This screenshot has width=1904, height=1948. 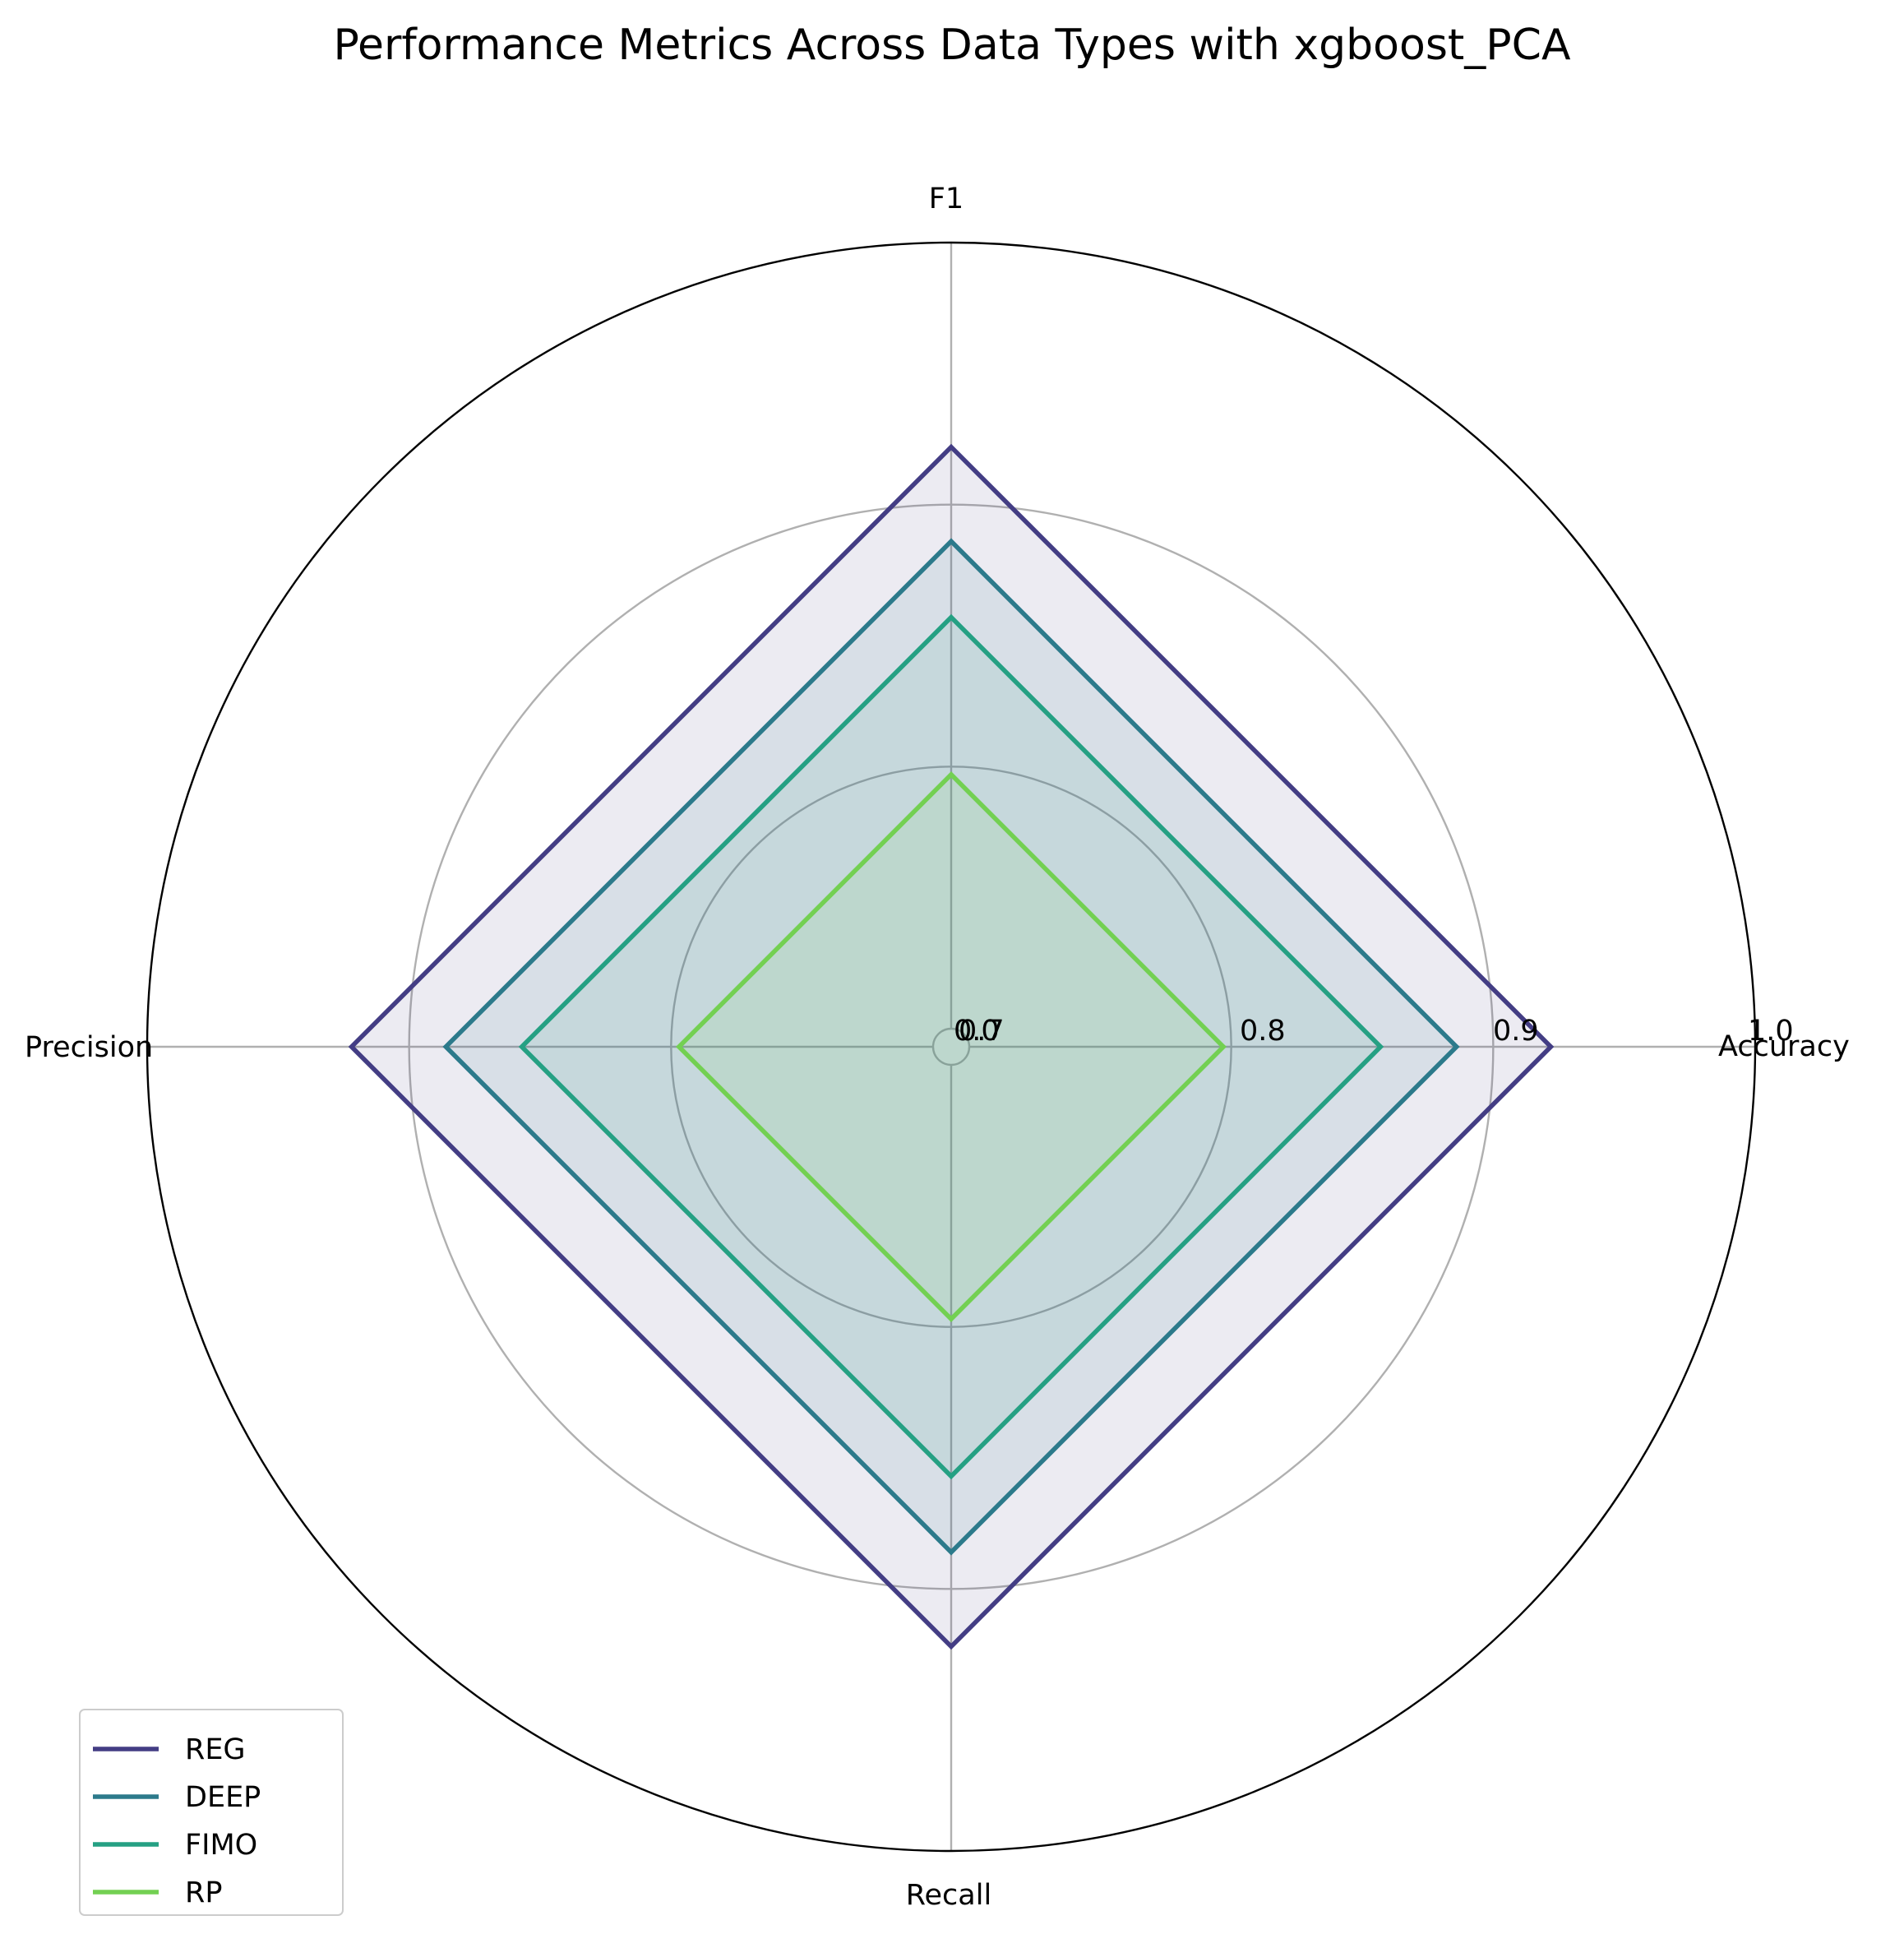 What do you see at coordinates (223, 1798) in the screenshot?
I see `legend-label-deep: DEEP` at bounding box center [223, 1798].